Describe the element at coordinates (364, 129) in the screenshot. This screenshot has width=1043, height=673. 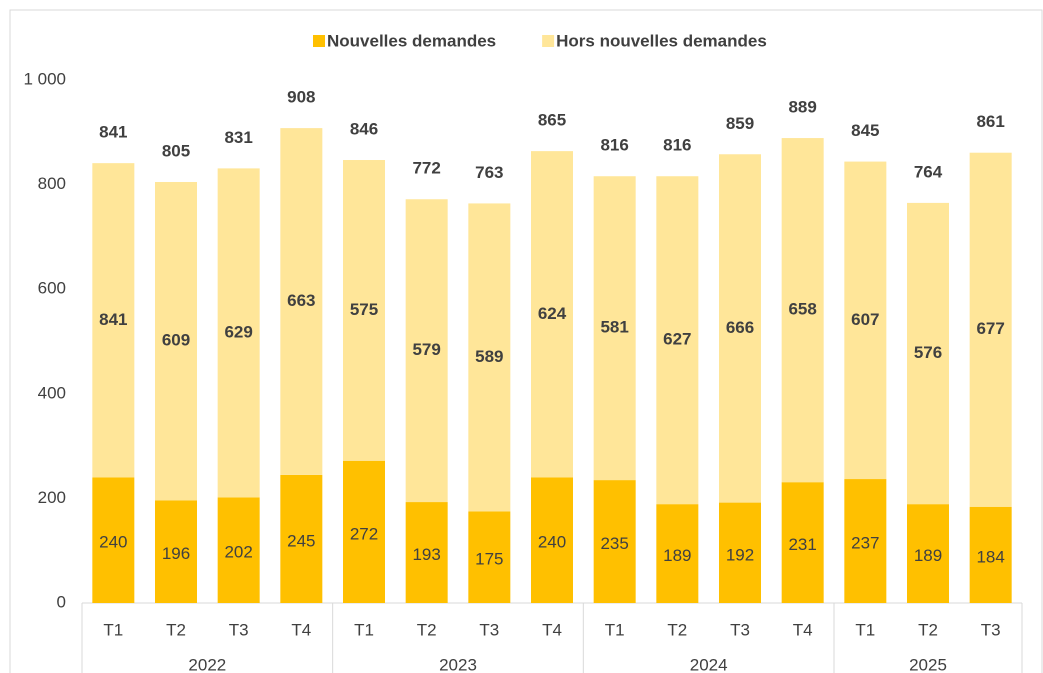
I see `total-label: 846` at that location.